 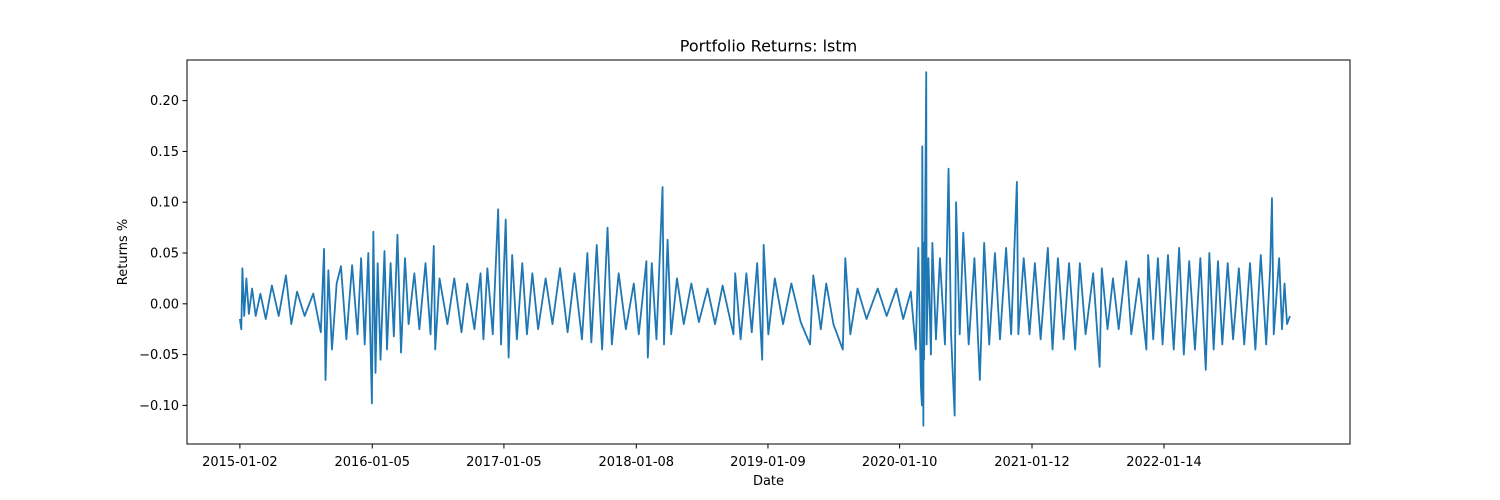 What do you see at coordinates (164, 203) in the screenshot?
I see `y-tick-label: 0.10` at bounding box center [164, 203].